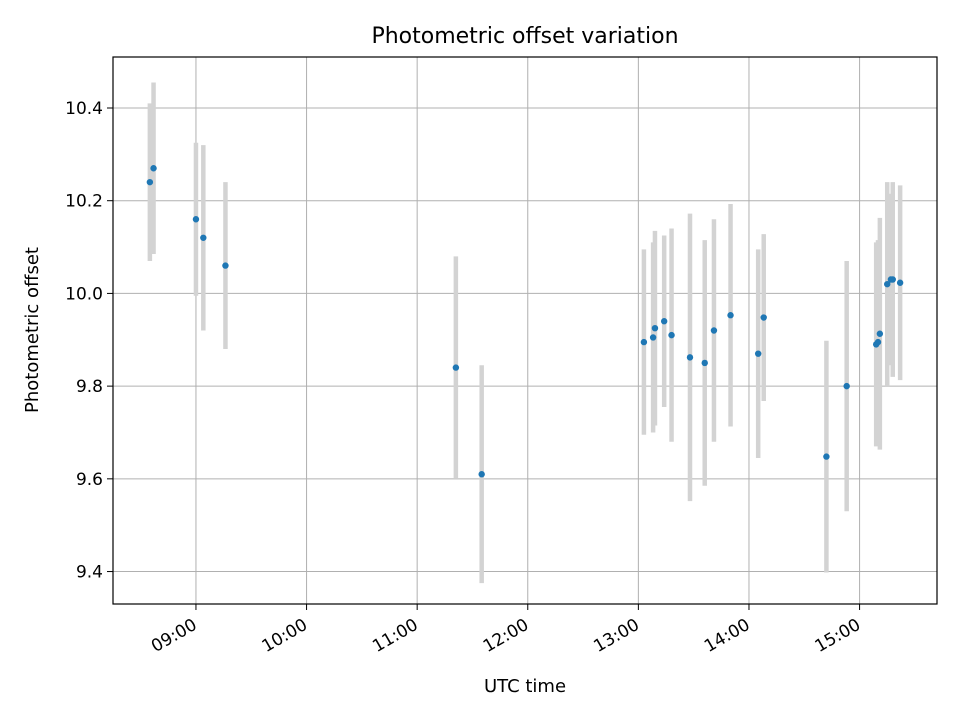  I want to click on x-axis-ticks: 09:00 10:00 11:00 12:00 13:00 14:00 15:00, so click(506, 630).